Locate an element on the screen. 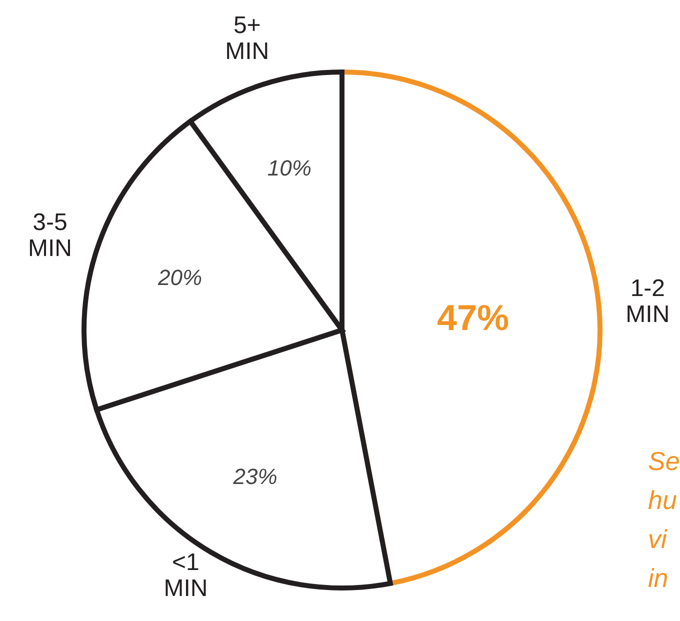  data-label: 47% is located at coordinates (473, 317).